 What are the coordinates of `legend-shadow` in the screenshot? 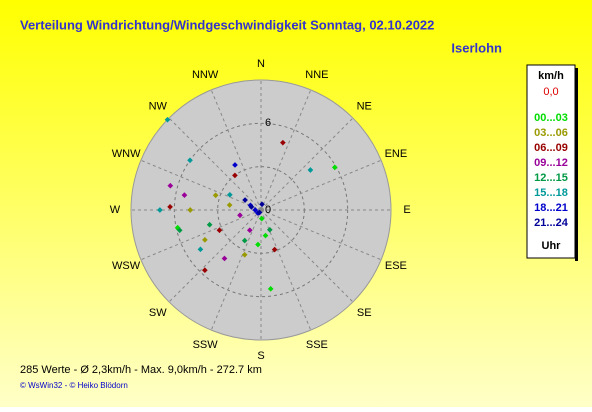 It's located at (576, 164).